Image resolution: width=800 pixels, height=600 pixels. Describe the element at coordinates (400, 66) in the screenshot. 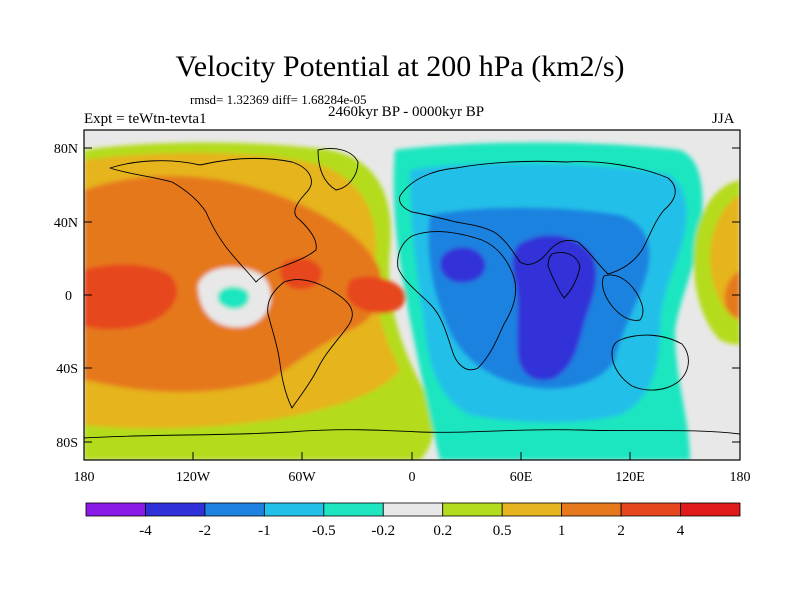

I see `plot-title: Velocity Potential at 200 hPa (km2/s)` at that location.